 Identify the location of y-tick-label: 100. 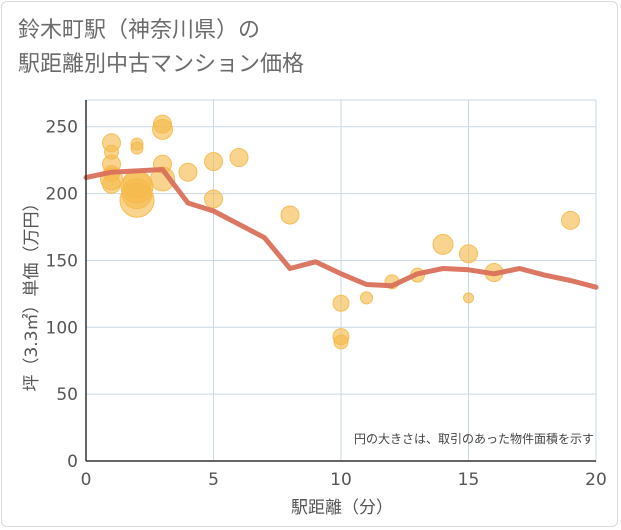
(62, 328).